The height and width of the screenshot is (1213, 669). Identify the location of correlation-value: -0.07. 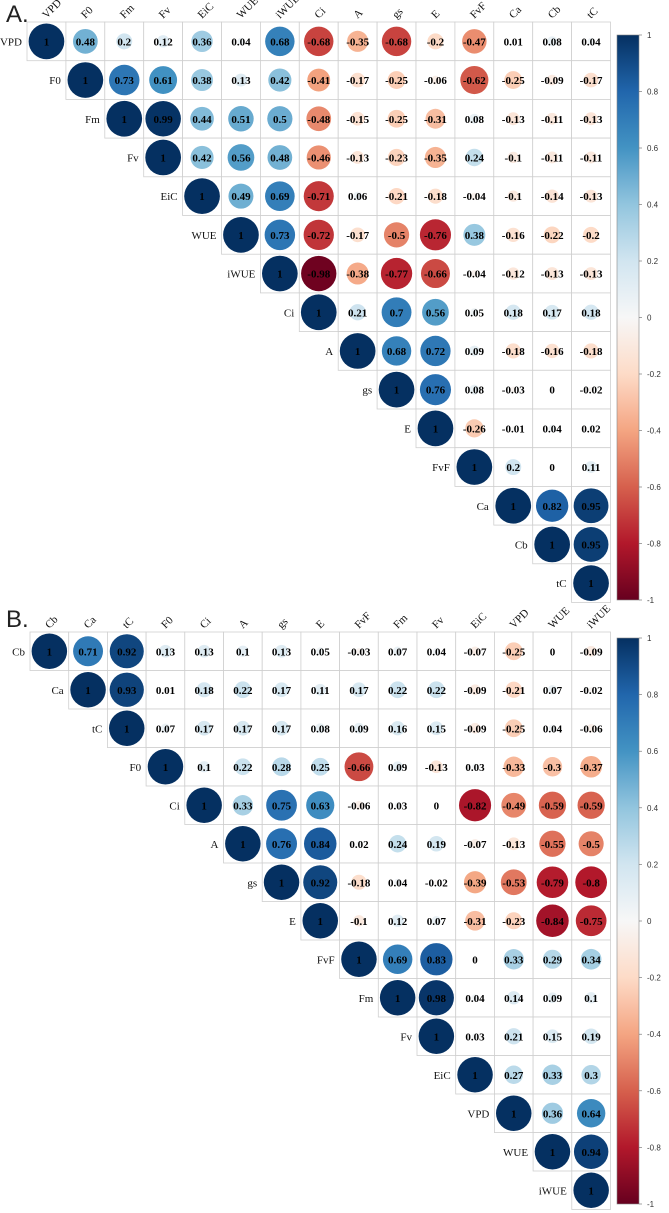
(475, 845).